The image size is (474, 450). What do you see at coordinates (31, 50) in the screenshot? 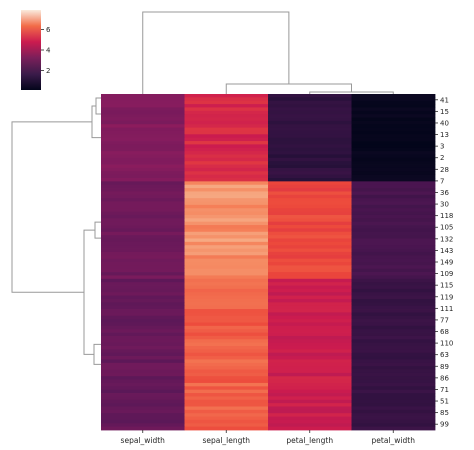
I see `colorbar-gradient` at bounding box center [31, 50].